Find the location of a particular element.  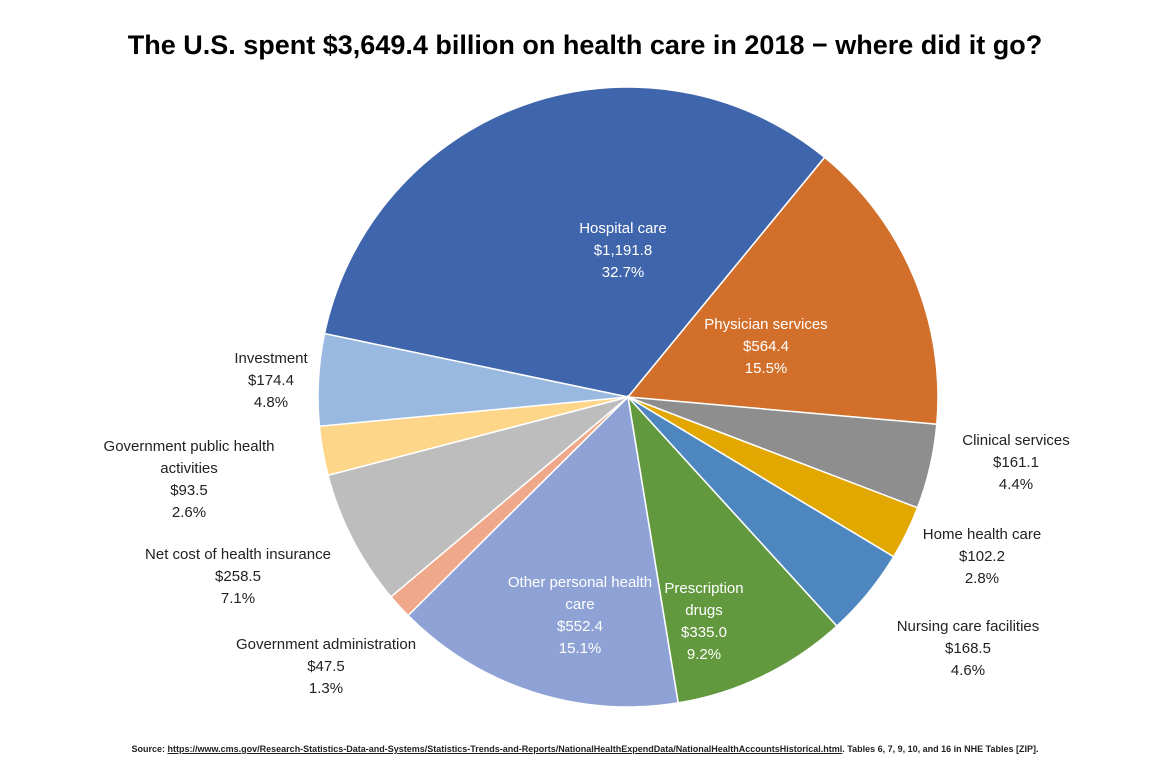

label-value: $564.4 is located at coordinates (766, 346).